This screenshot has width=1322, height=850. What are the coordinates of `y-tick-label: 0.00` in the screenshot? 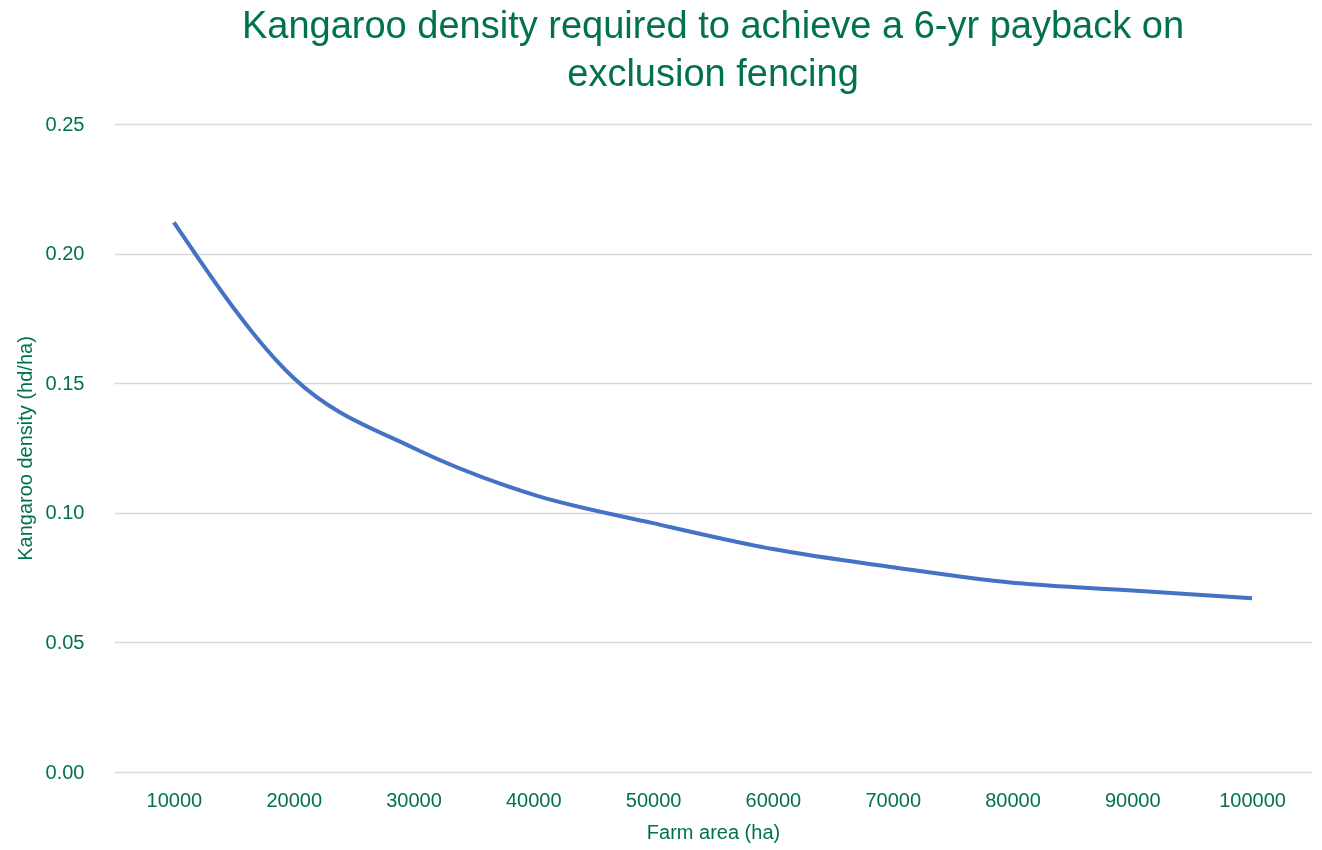 It's located at (65, 771).